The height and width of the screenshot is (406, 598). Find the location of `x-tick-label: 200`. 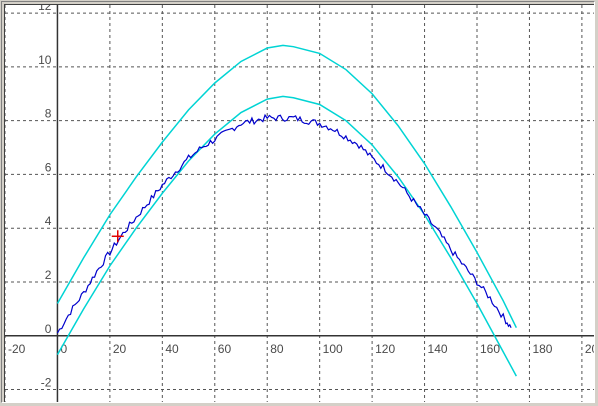

x-tick-label: 200 is located at coordinates (589, 349).